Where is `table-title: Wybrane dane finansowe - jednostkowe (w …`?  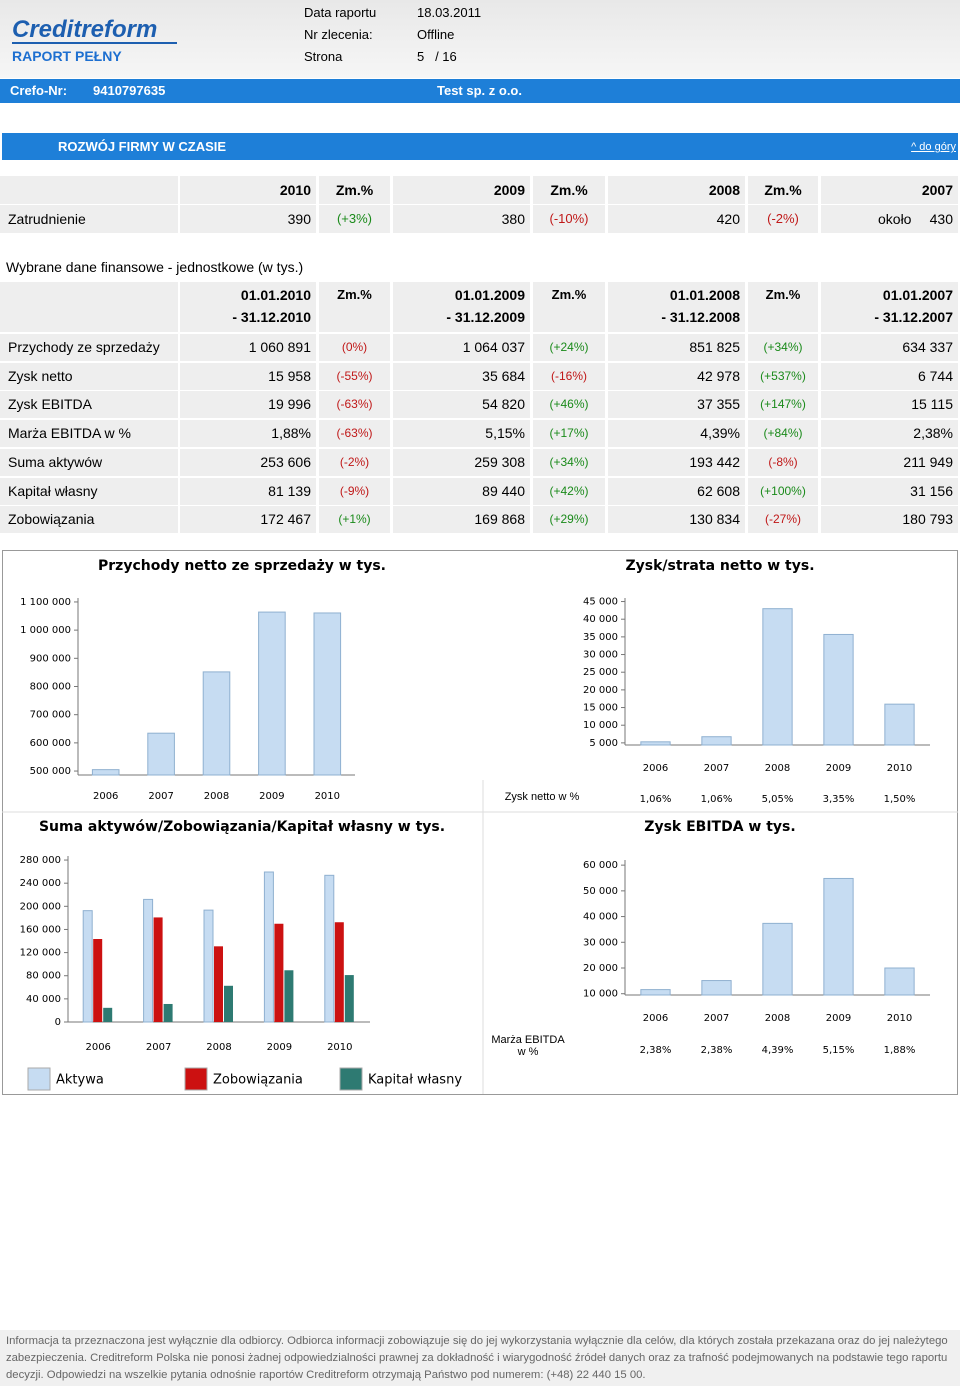
table-title: Wybrane dane finansowe - jednostkowe (w … is located at coordinates (155, 267).